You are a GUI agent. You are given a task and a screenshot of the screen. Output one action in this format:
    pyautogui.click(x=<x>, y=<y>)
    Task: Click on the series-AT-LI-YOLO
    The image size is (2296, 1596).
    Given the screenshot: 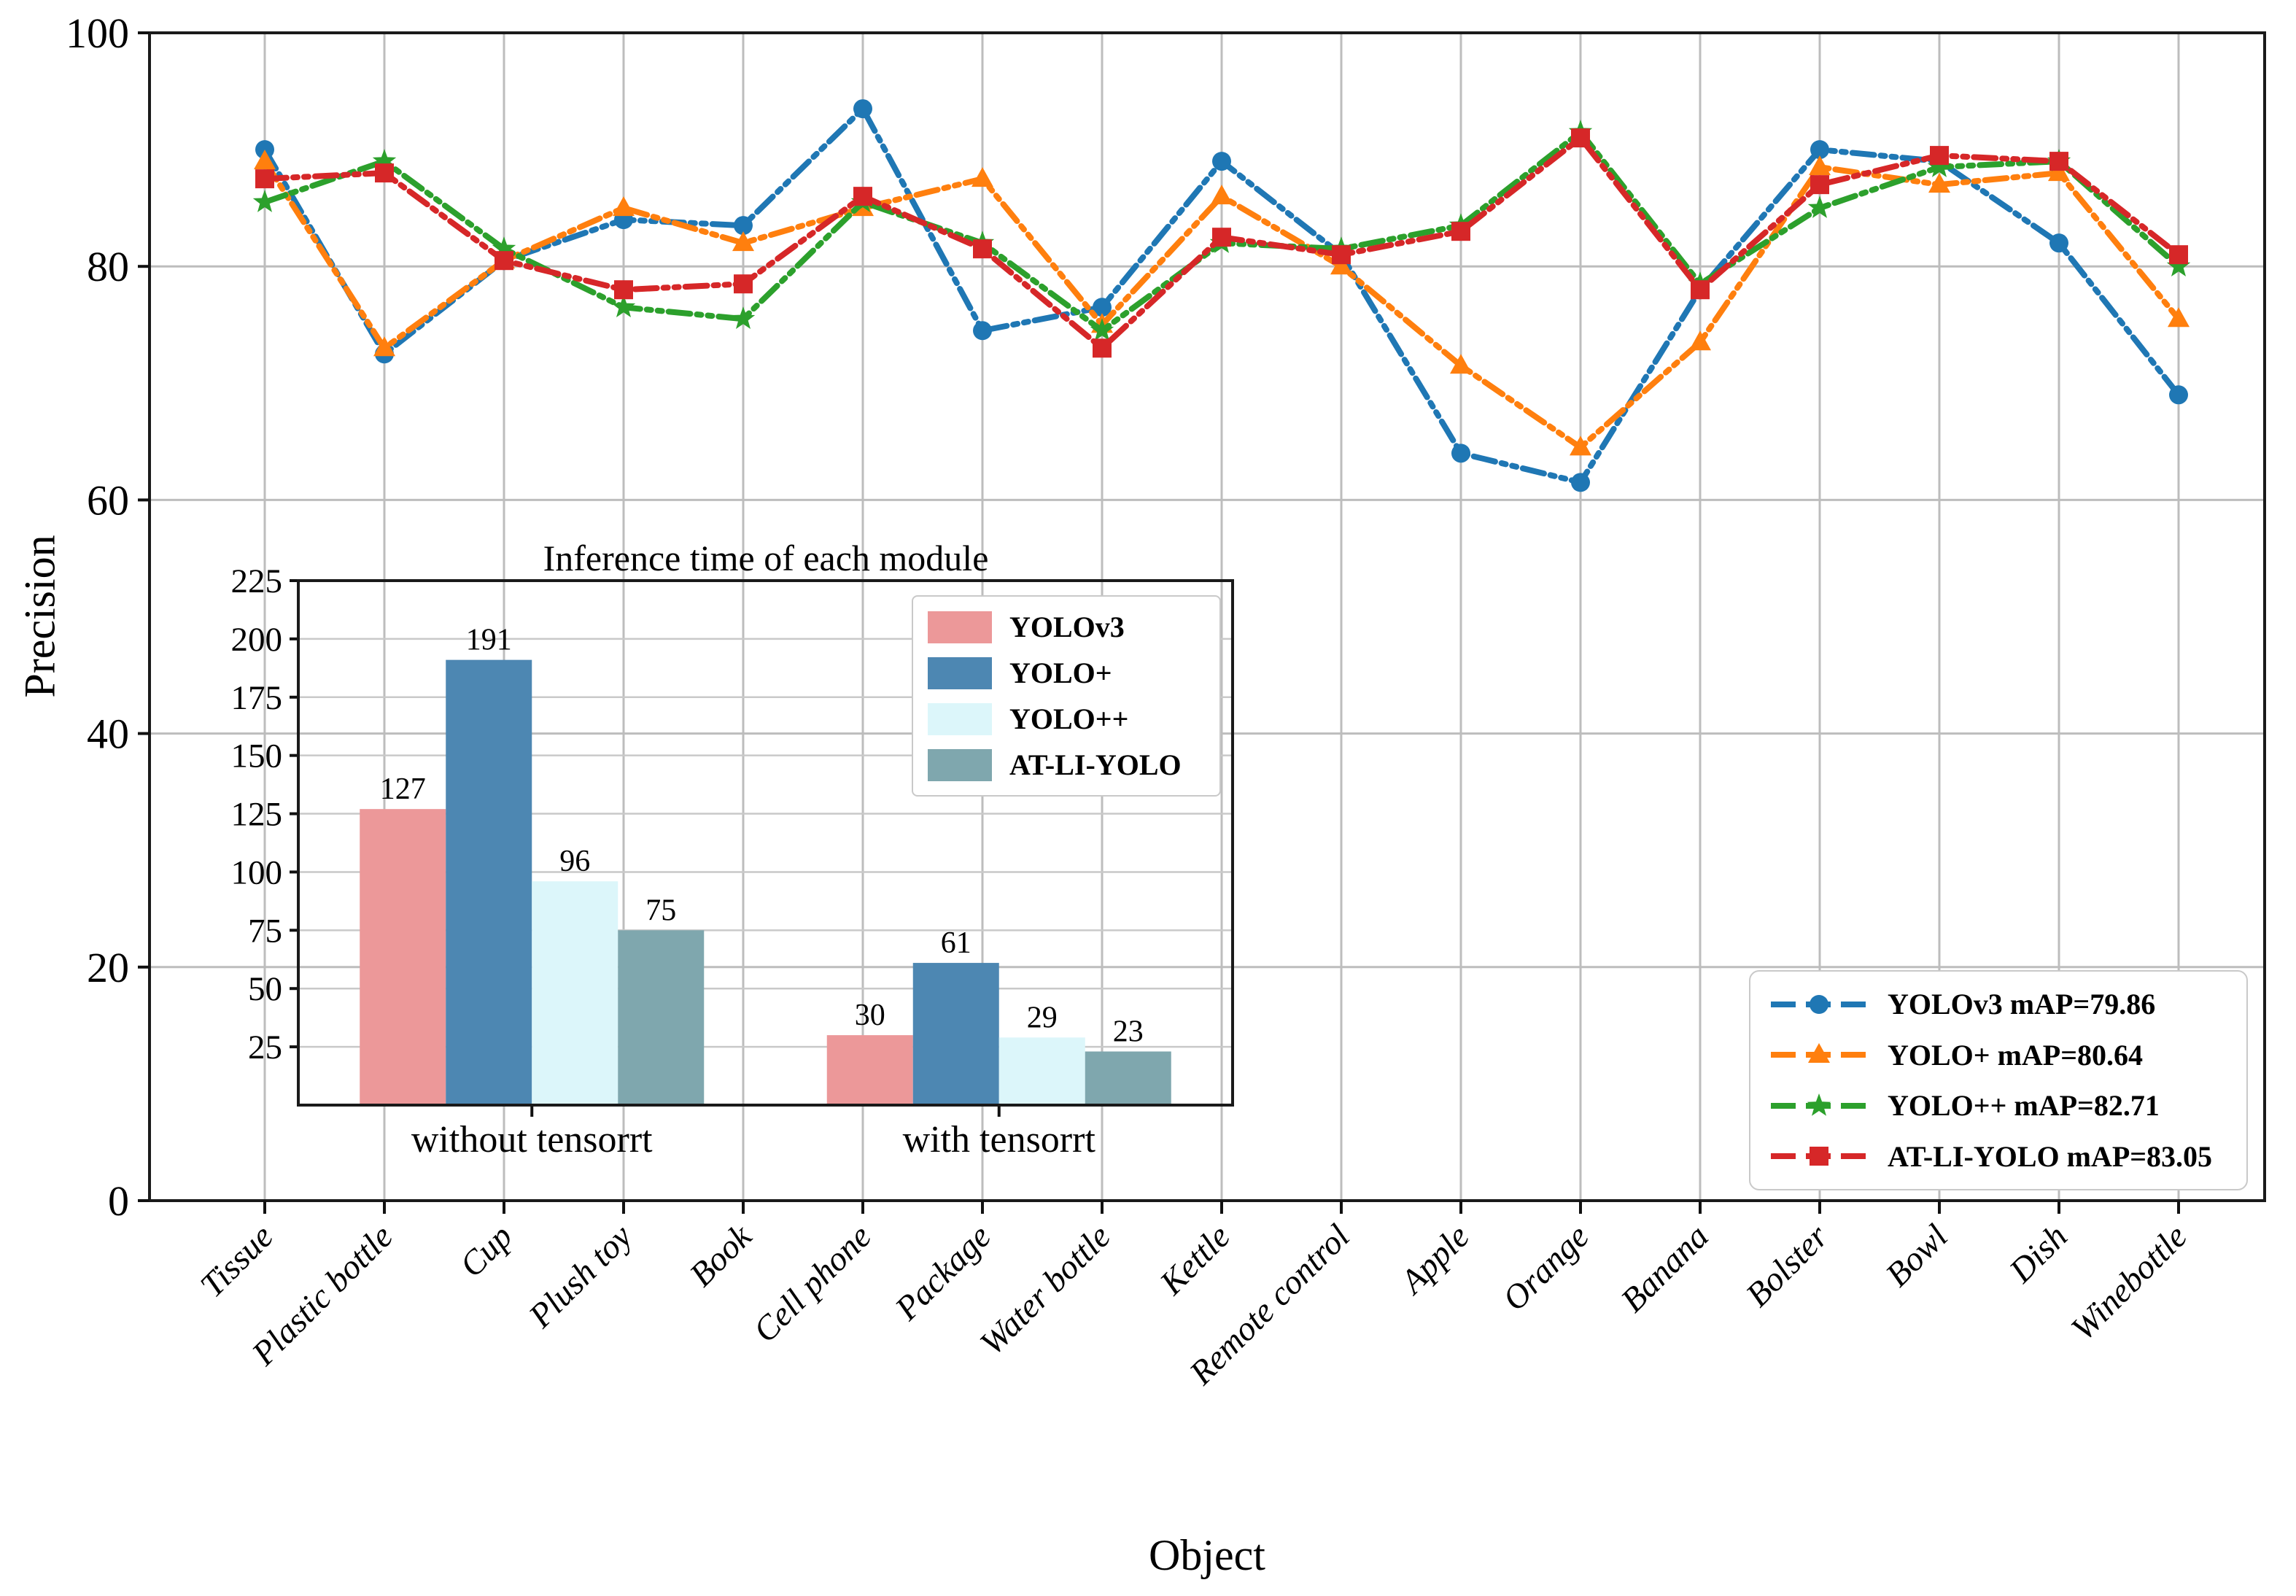 What is the action you would take?
    pyautogui.click(x=1221, y=243)
    